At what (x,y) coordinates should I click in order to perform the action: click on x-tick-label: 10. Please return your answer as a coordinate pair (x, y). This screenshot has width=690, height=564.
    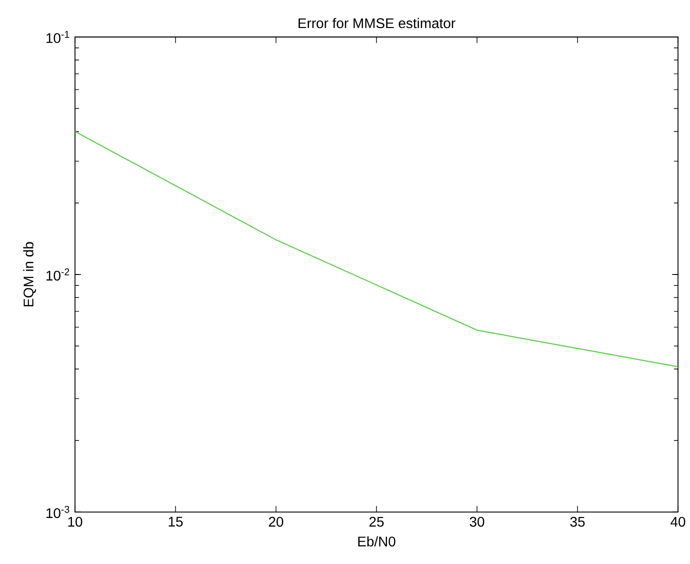
    Looking at the image, I should click on (75, 521).